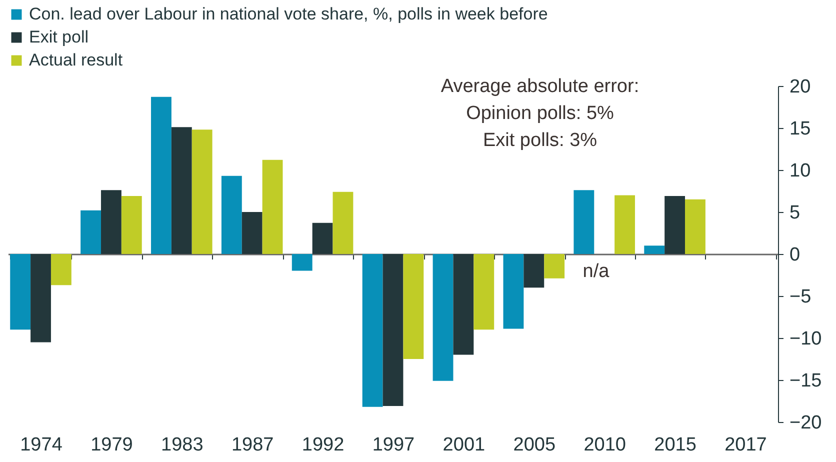  I want to click on y-tick-label: 20, so click(800, 87).